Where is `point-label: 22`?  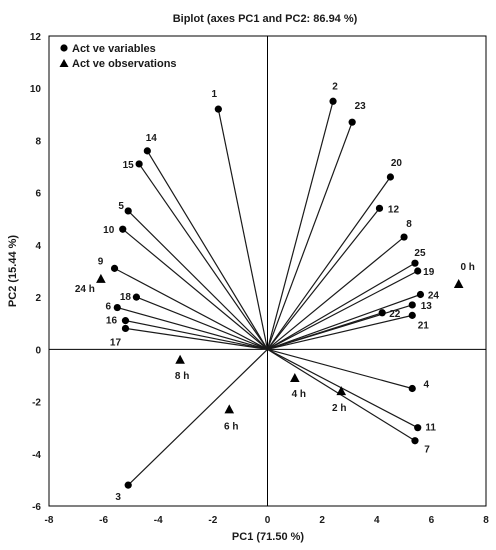
point-label: 22 is located at coordinates (395, 314).